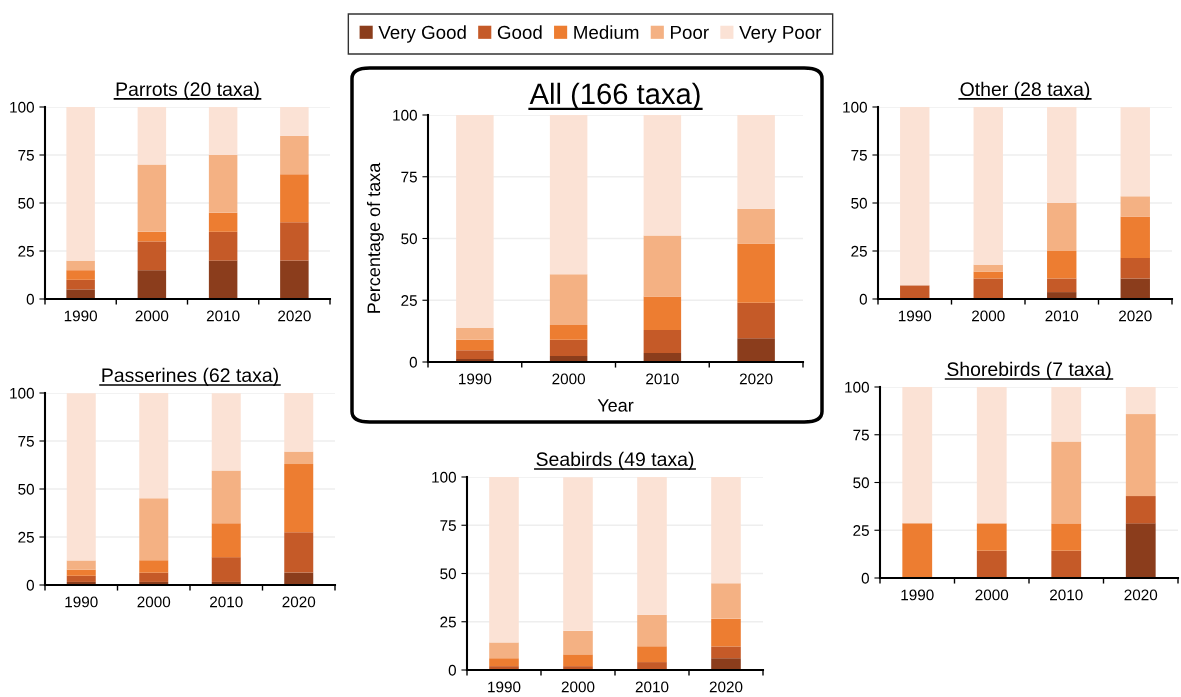  I want to click on chart-title: Parrots (20 taxa), so click(187, 90).